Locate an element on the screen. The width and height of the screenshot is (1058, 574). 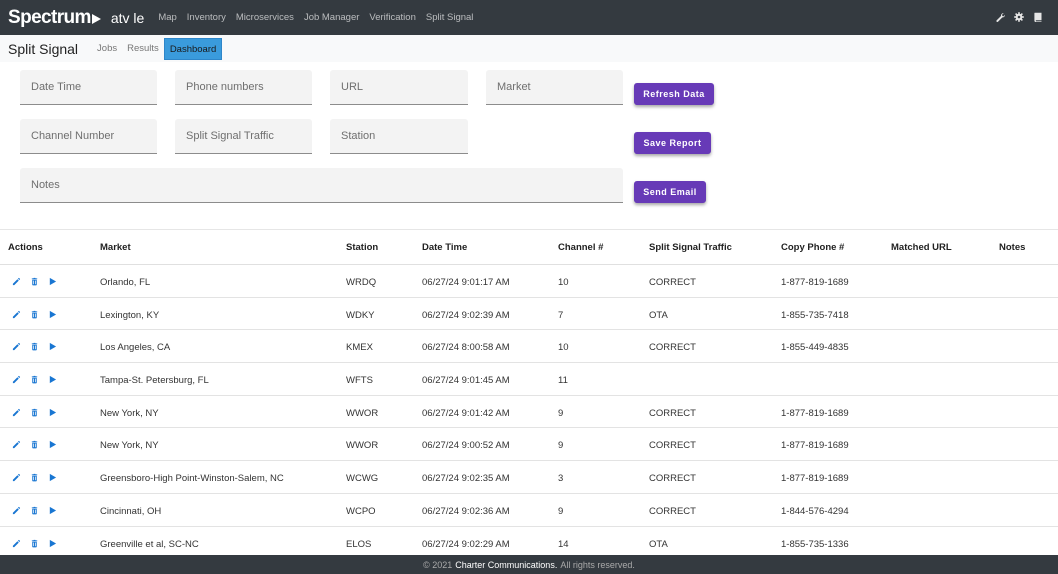
date-time-field: Date Time is located at coordinates (88, 87).